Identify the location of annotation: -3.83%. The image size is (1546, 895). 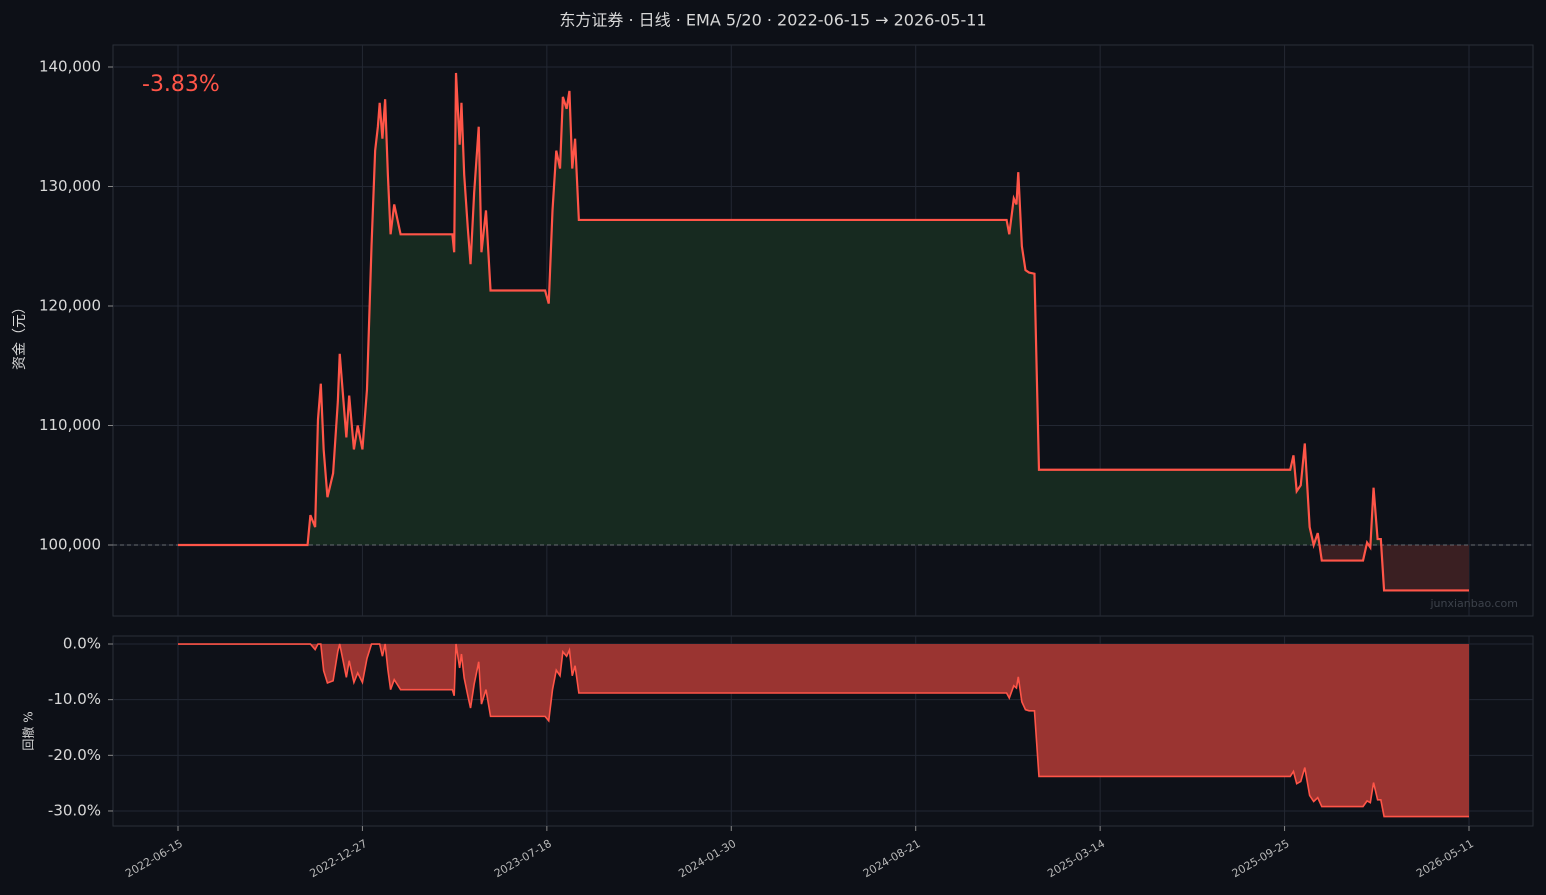
(181, 84).